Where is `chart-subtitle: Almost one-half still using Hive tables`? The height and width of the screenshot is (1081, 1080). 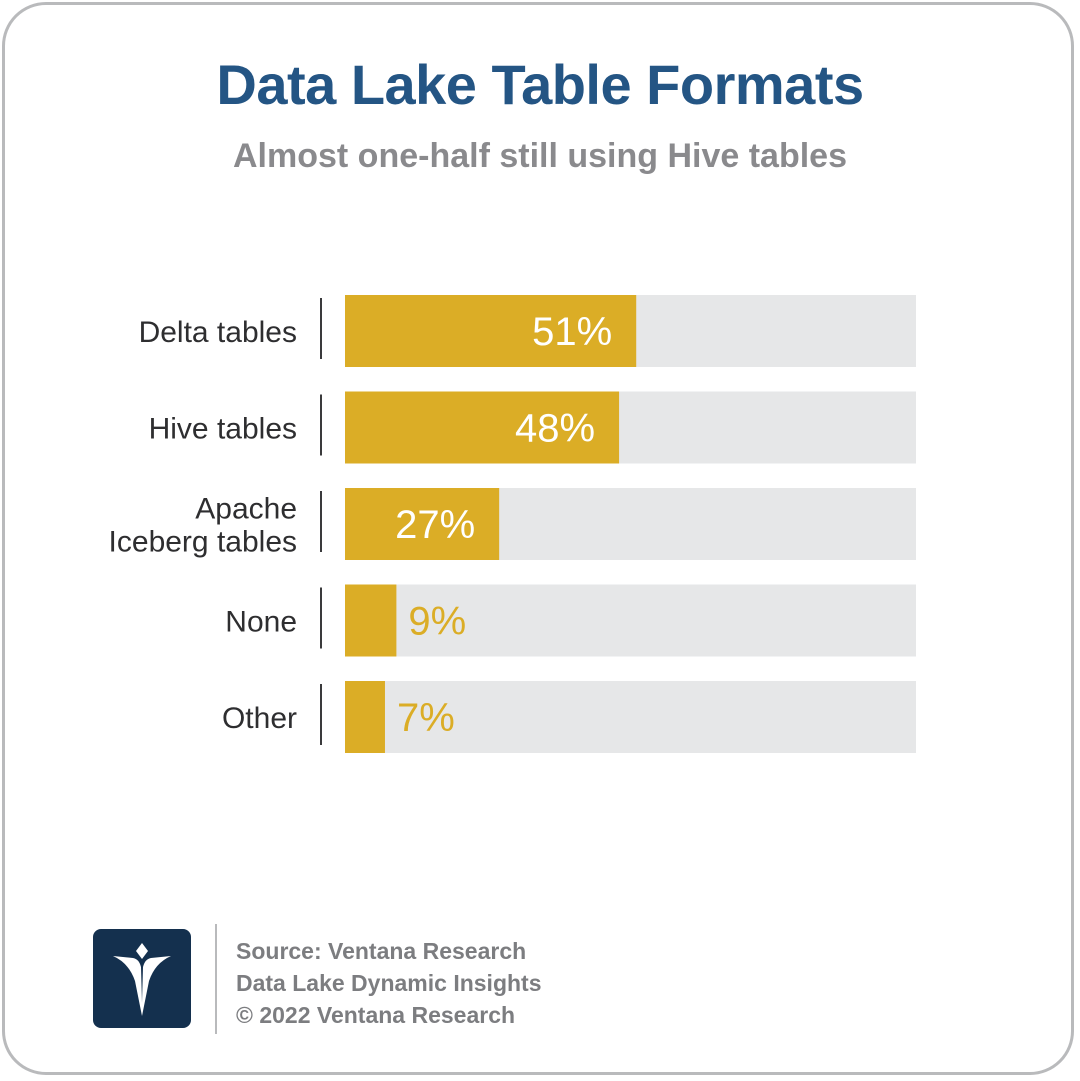
chart-subtitle: Almost one-half still using Hive tables is located at coordinates (540, 156).